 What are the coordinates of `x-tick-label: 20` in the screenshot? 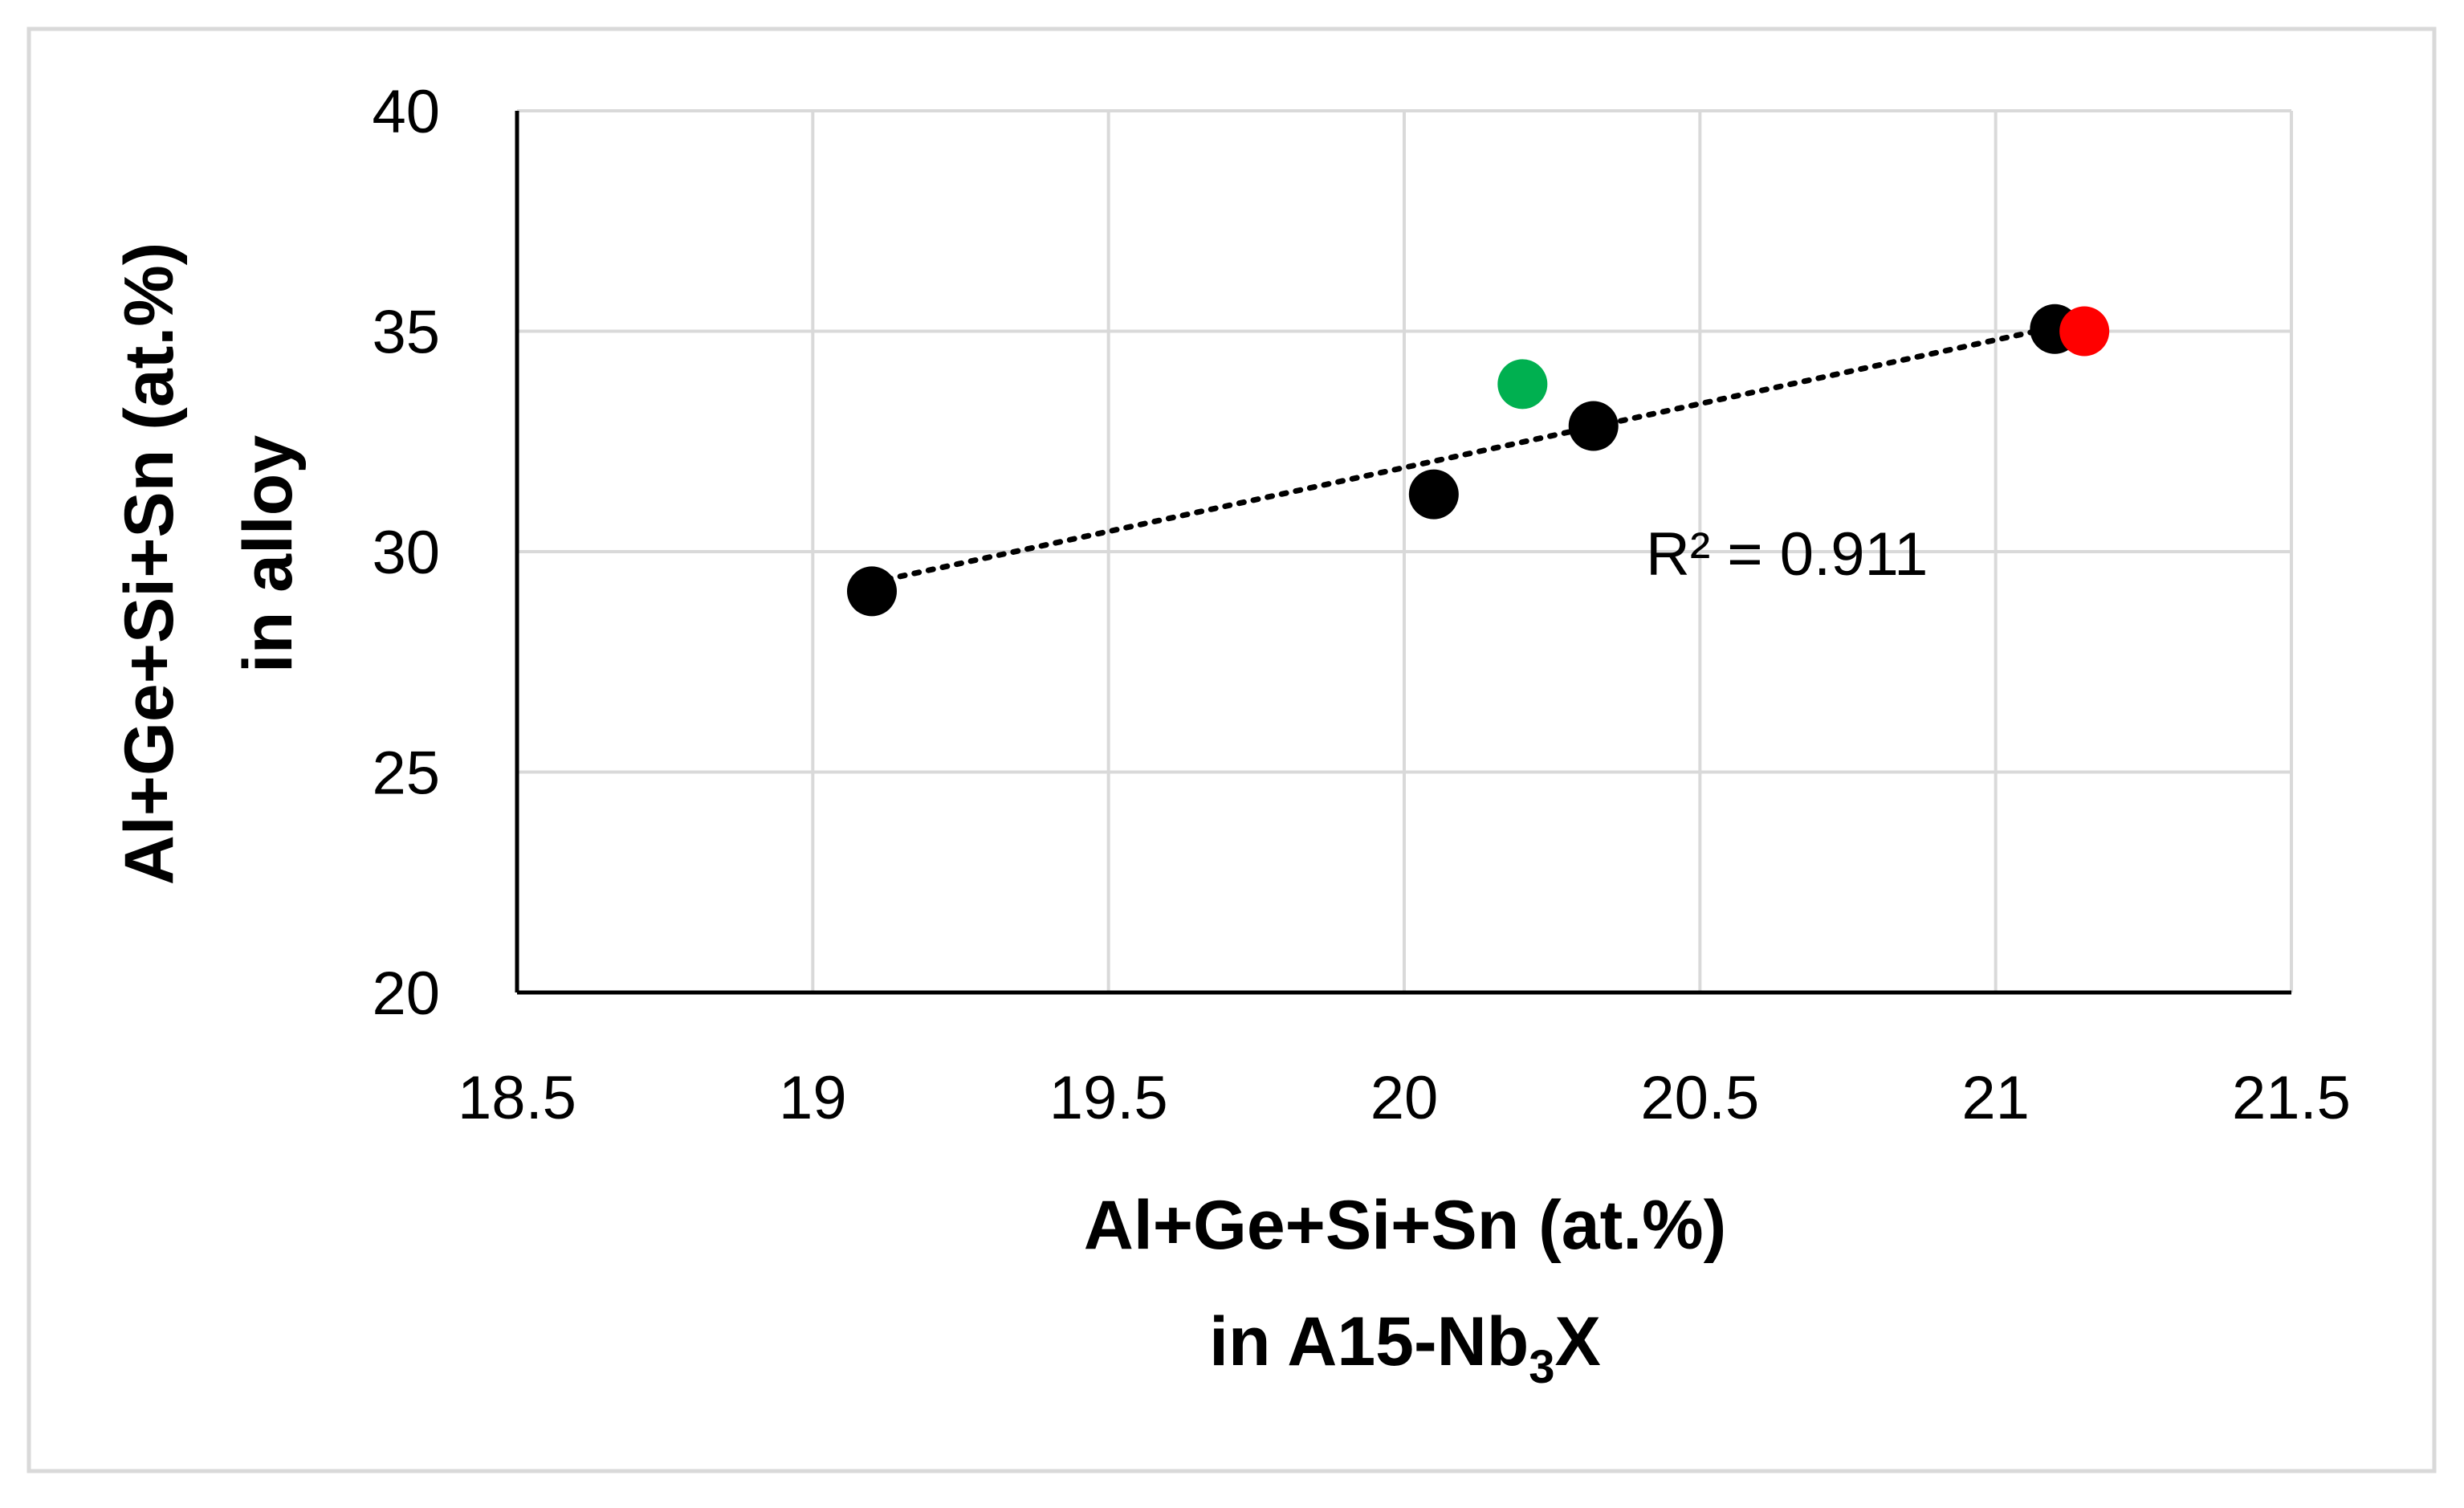 It's located at (1404, 1098).